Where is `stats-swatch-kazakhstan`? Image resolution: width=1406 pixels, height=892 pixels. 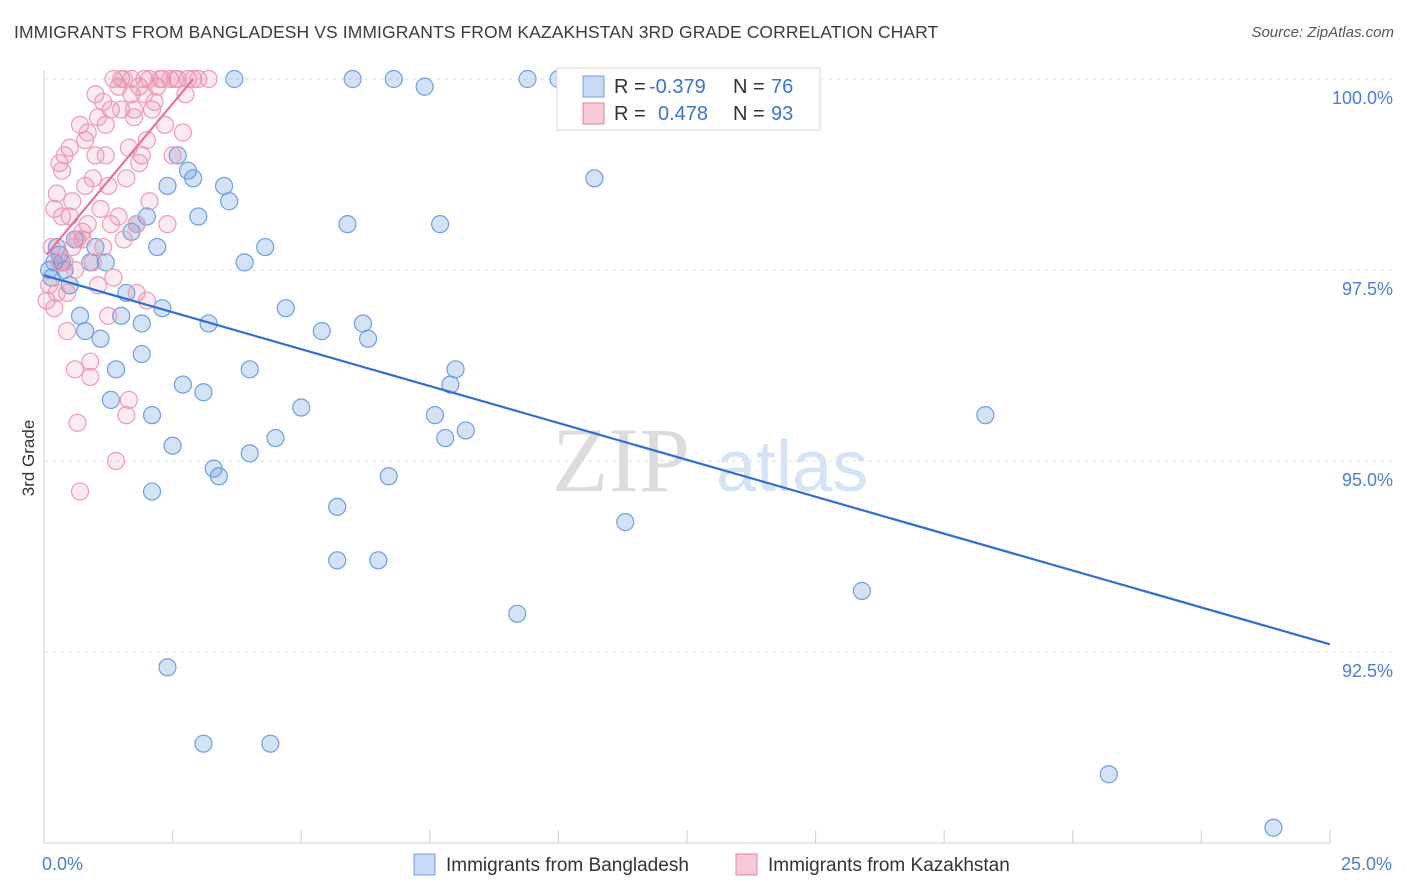 stats-swatch-kazakhstan is located at coordinates (593, 113).